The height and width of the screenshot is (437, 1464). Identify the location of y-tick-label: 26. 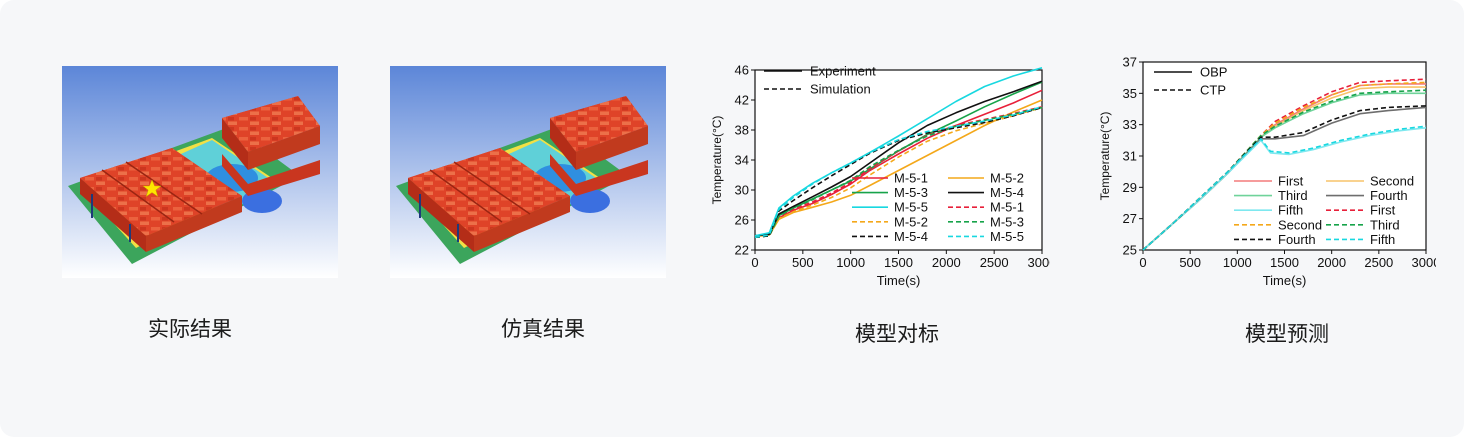
(742, 220).